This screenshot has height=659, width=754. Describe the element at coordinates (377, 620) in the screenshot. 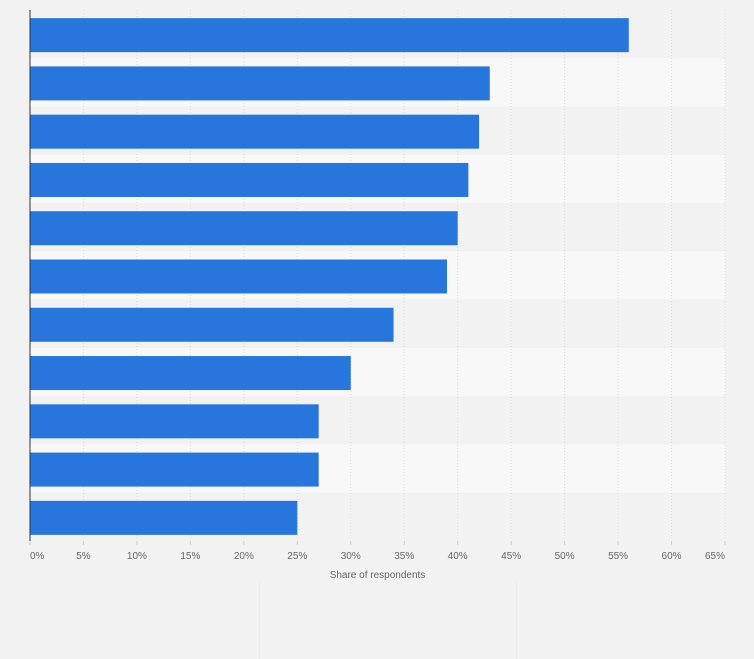

I see `footer-strip` at that location.